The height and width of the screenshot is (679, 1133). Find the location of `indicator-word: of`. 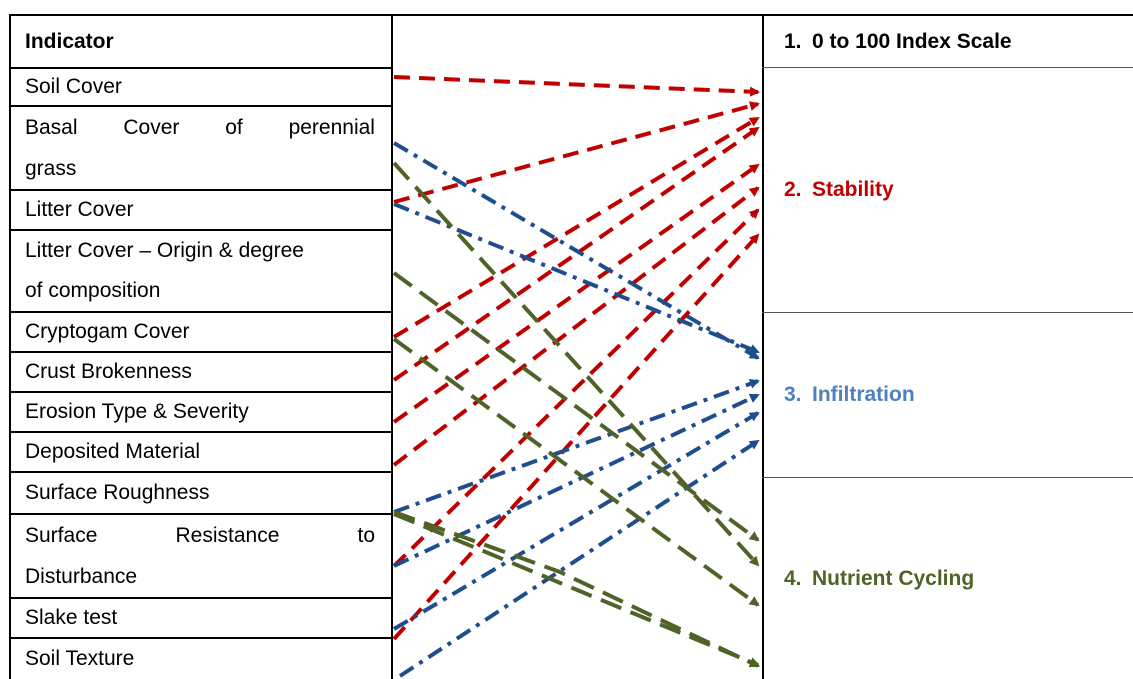

indicator-word: of is located at coordinates (234, 127).